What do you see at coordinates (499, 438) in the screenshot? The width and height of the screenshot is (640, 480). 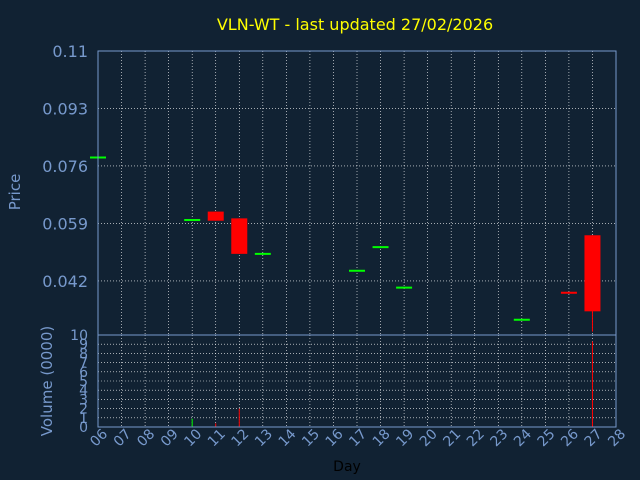 I see `x-tick-label: 23` at bounding box center [499, 438].